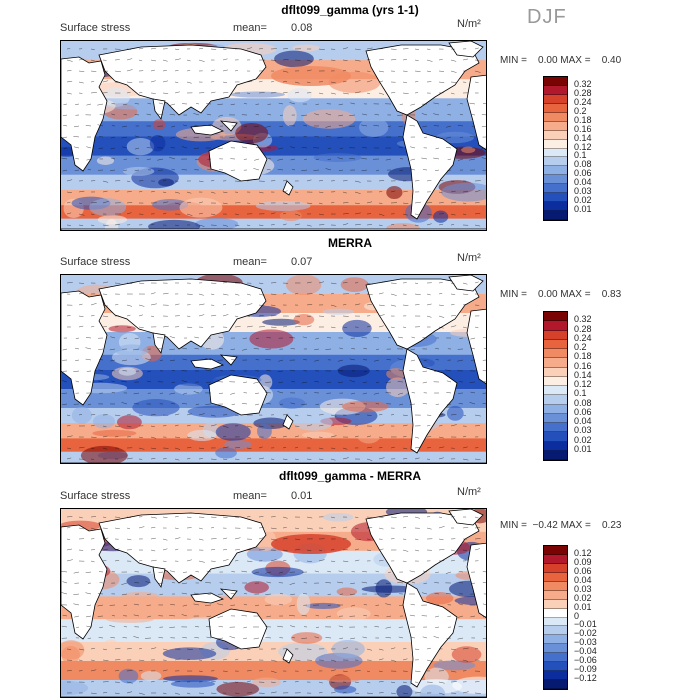  I want to click on colorbar-tick-label: 0.12, so click(583, 384).